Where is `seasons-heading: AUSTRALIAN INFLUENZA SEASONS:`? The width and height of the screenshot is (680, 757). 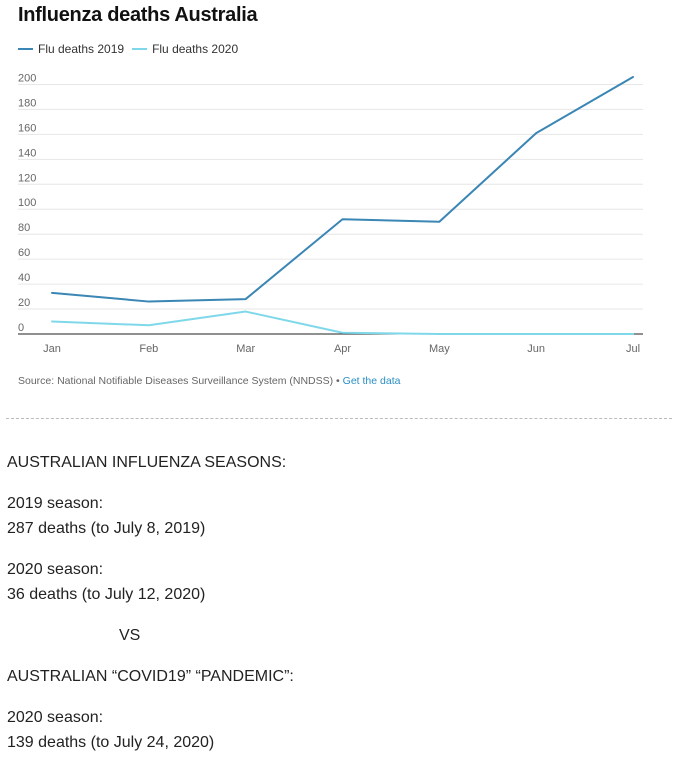
seasons-heading: AUSTRALIAN INFLUENZA SEASONS: is located at coordinates (147, 462).